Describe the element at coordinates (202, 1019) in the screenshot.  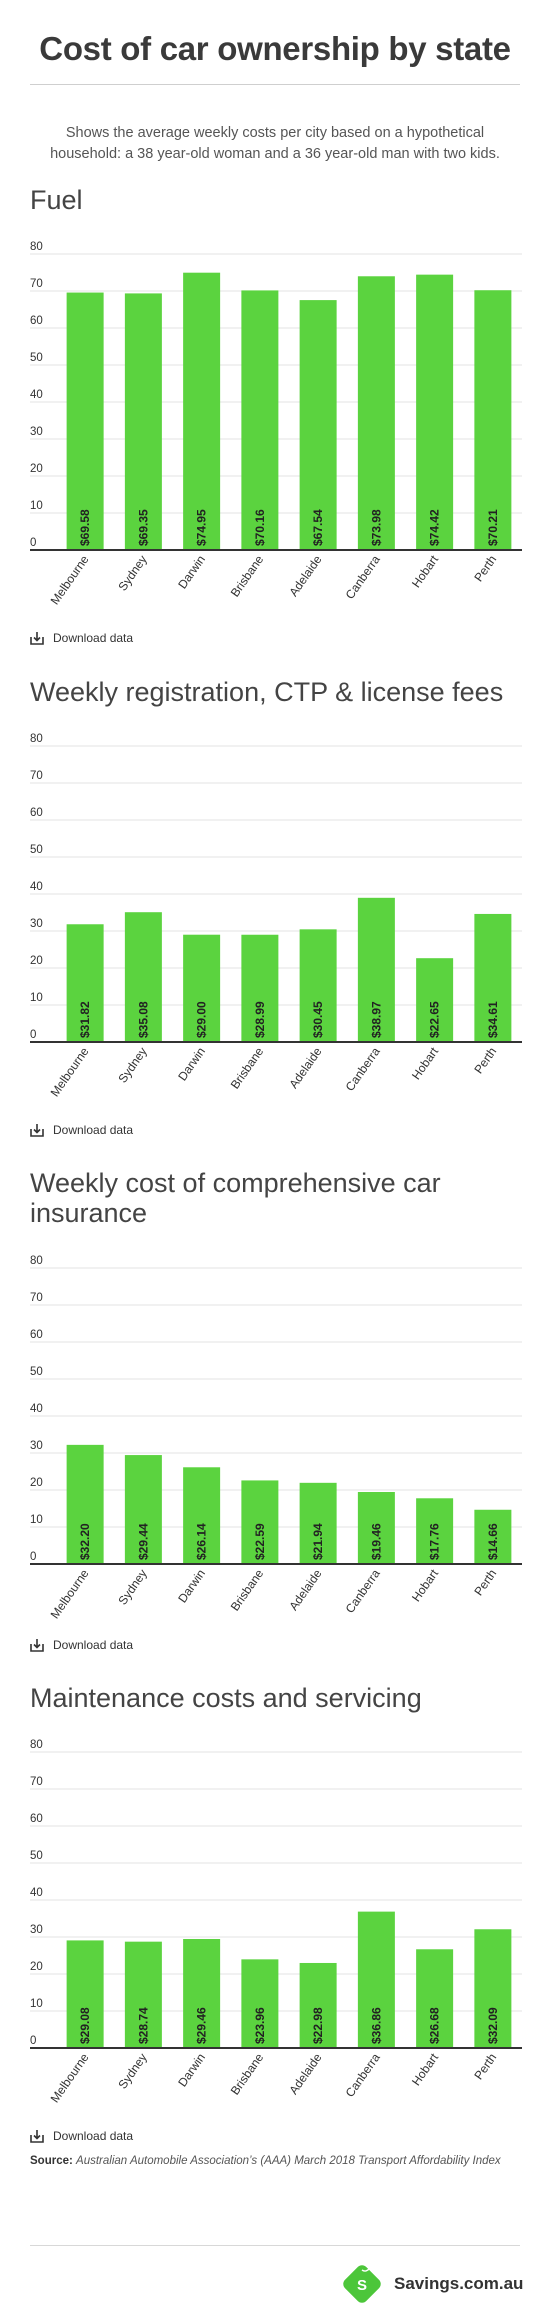
I see `data-label: $29.00` at that location.